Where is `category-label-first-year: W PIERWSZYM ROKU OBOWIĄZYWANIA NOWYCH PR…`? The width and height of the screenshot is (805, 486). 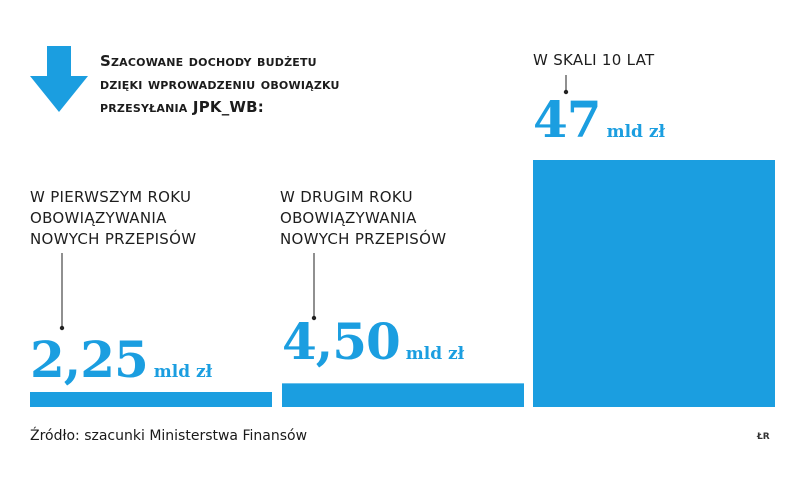 category-label-first-year: W PIERWSZYM ROKU OBOWIĄZYWANIA NOWYCH PR… is located at coordinates (113, 218).